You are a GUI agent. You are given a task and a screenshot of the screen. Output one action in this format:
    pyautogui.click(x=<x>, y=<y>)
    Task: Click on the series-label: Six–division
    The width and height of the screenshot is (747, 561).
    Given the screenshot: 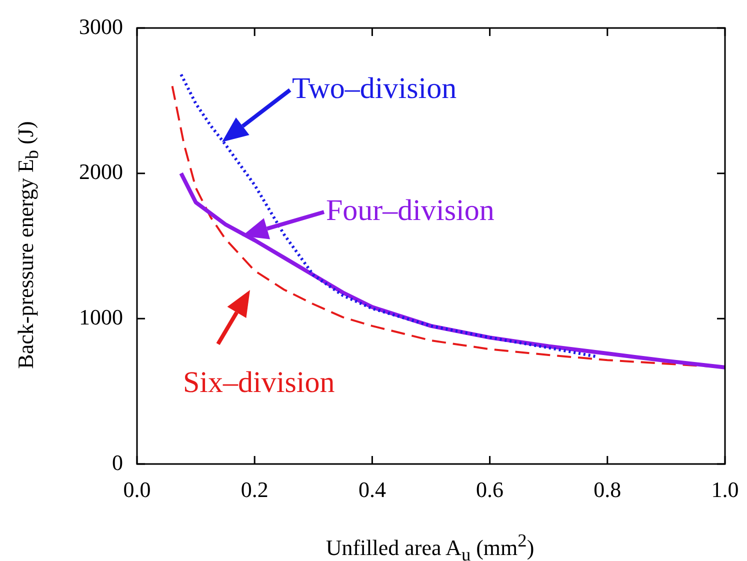 What is the action you would take?
    pyautogui.click(x=259, y=382)
    